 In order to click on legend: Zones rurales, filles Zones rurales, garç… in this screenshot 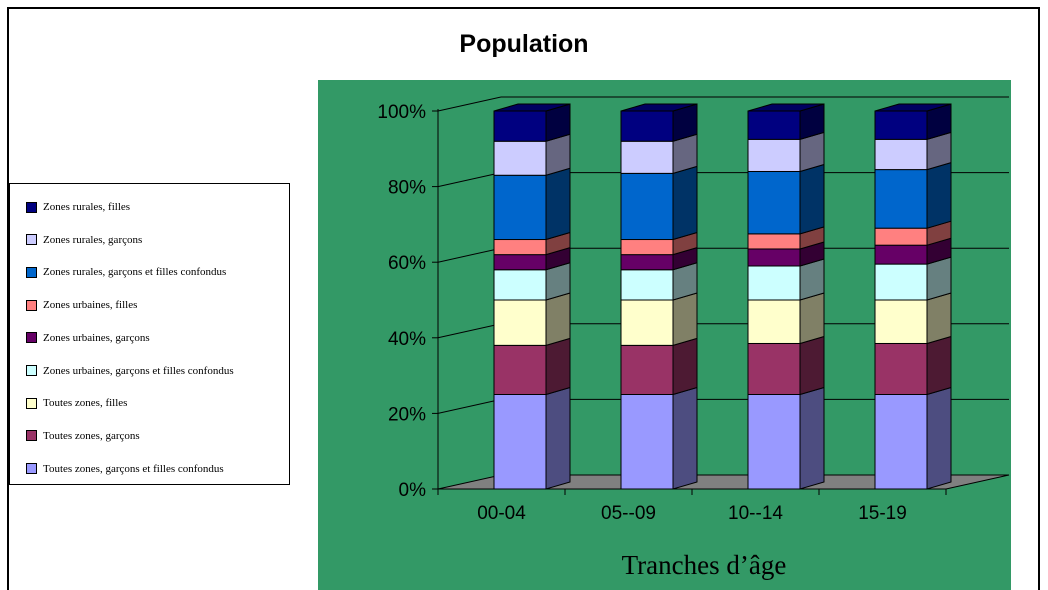, I will do `click(149, 334)`.